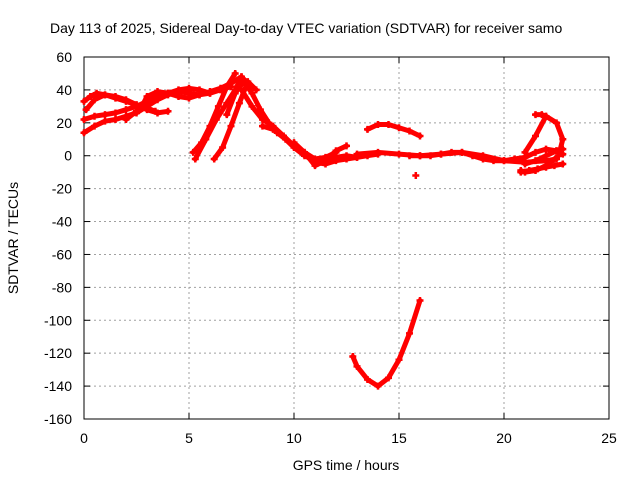  Describe the element at coordinates (62, 222) in the screenshot. I see `y-tick-label: -40` at that location.